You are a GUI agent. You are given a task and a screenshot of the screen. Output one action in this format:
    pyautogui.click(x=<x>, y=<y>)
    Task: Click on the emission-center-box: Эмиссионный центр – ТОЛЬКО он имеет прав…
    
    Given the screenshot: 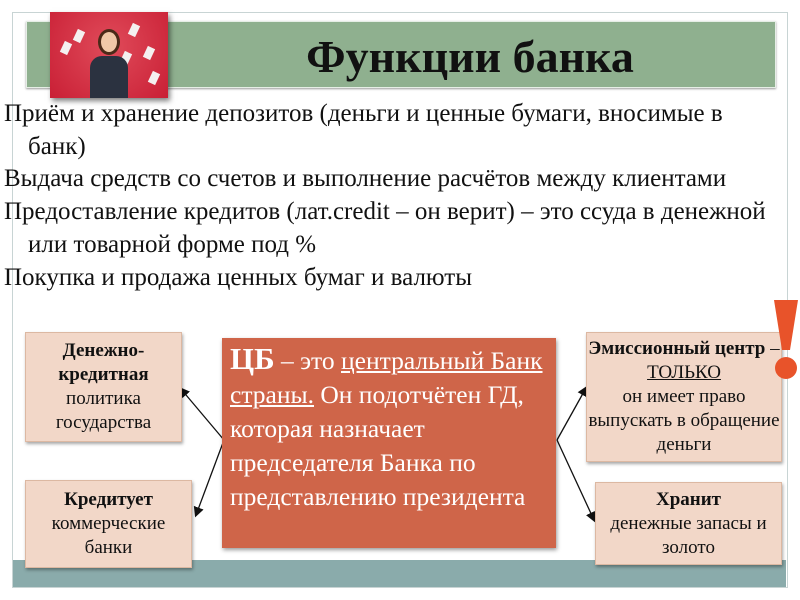 What is the action you would take?
    pyautogui.click(x=684, y=397)
    